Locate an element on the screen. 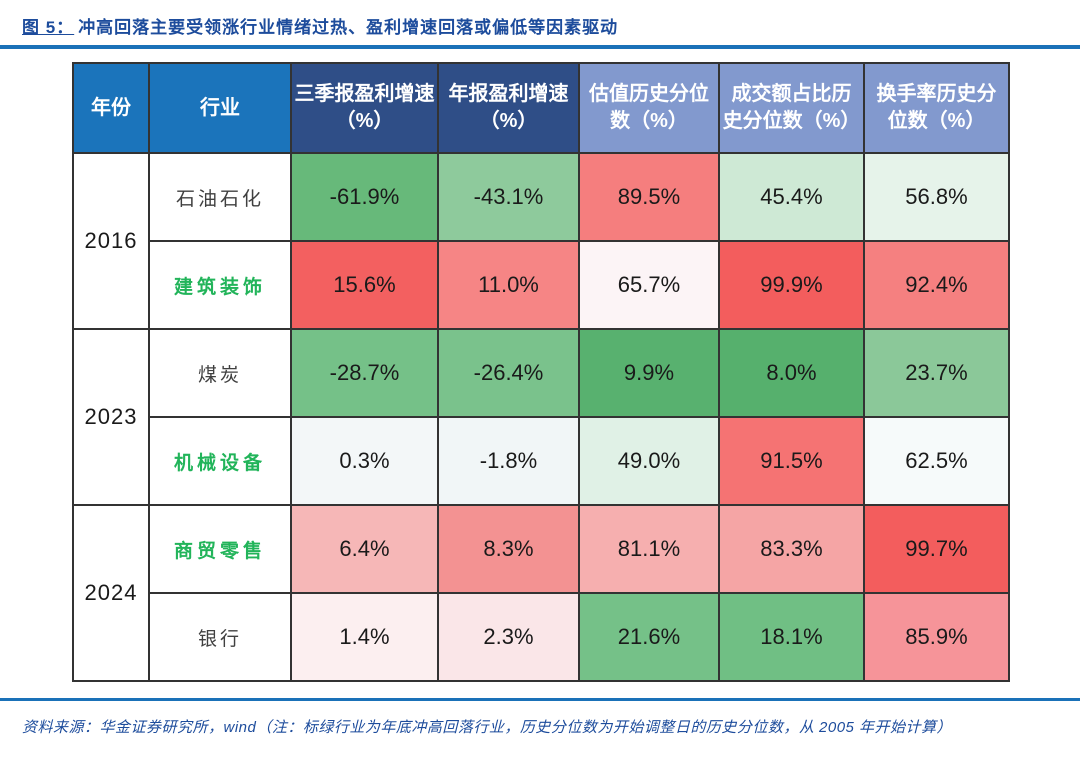 Image resolution: width=1080 pixels, height=769 pixels. value-cell: 83.3% is located at coordinates (791, 549).